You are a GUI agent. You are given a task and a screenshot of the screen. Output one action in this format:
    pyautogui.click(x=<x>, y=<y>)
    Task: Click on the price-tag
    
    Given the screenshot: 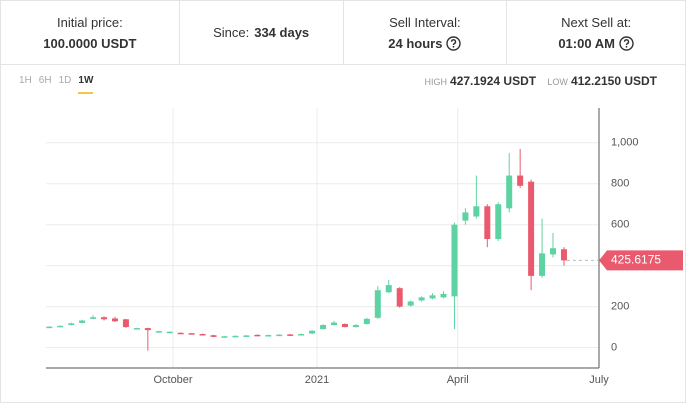 What is the action you would take?
    pyautogui.click(x=641, y=260)
    